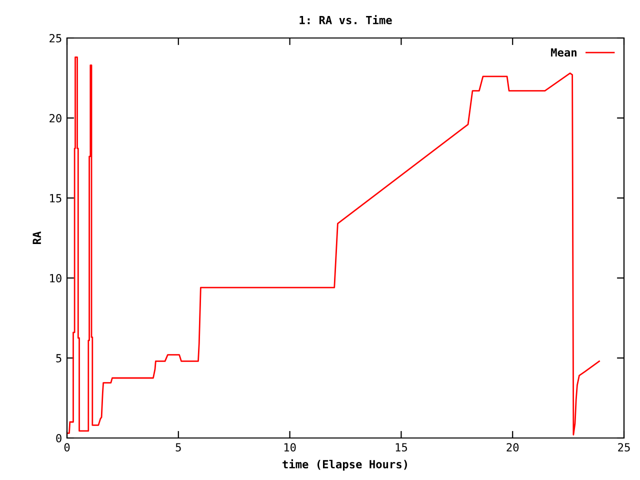 The width and height of the screenshot is (640, 480). Describe the element at coordinates (59, 438) in the screenshot. I see `y-tick-label: 0` at that location.